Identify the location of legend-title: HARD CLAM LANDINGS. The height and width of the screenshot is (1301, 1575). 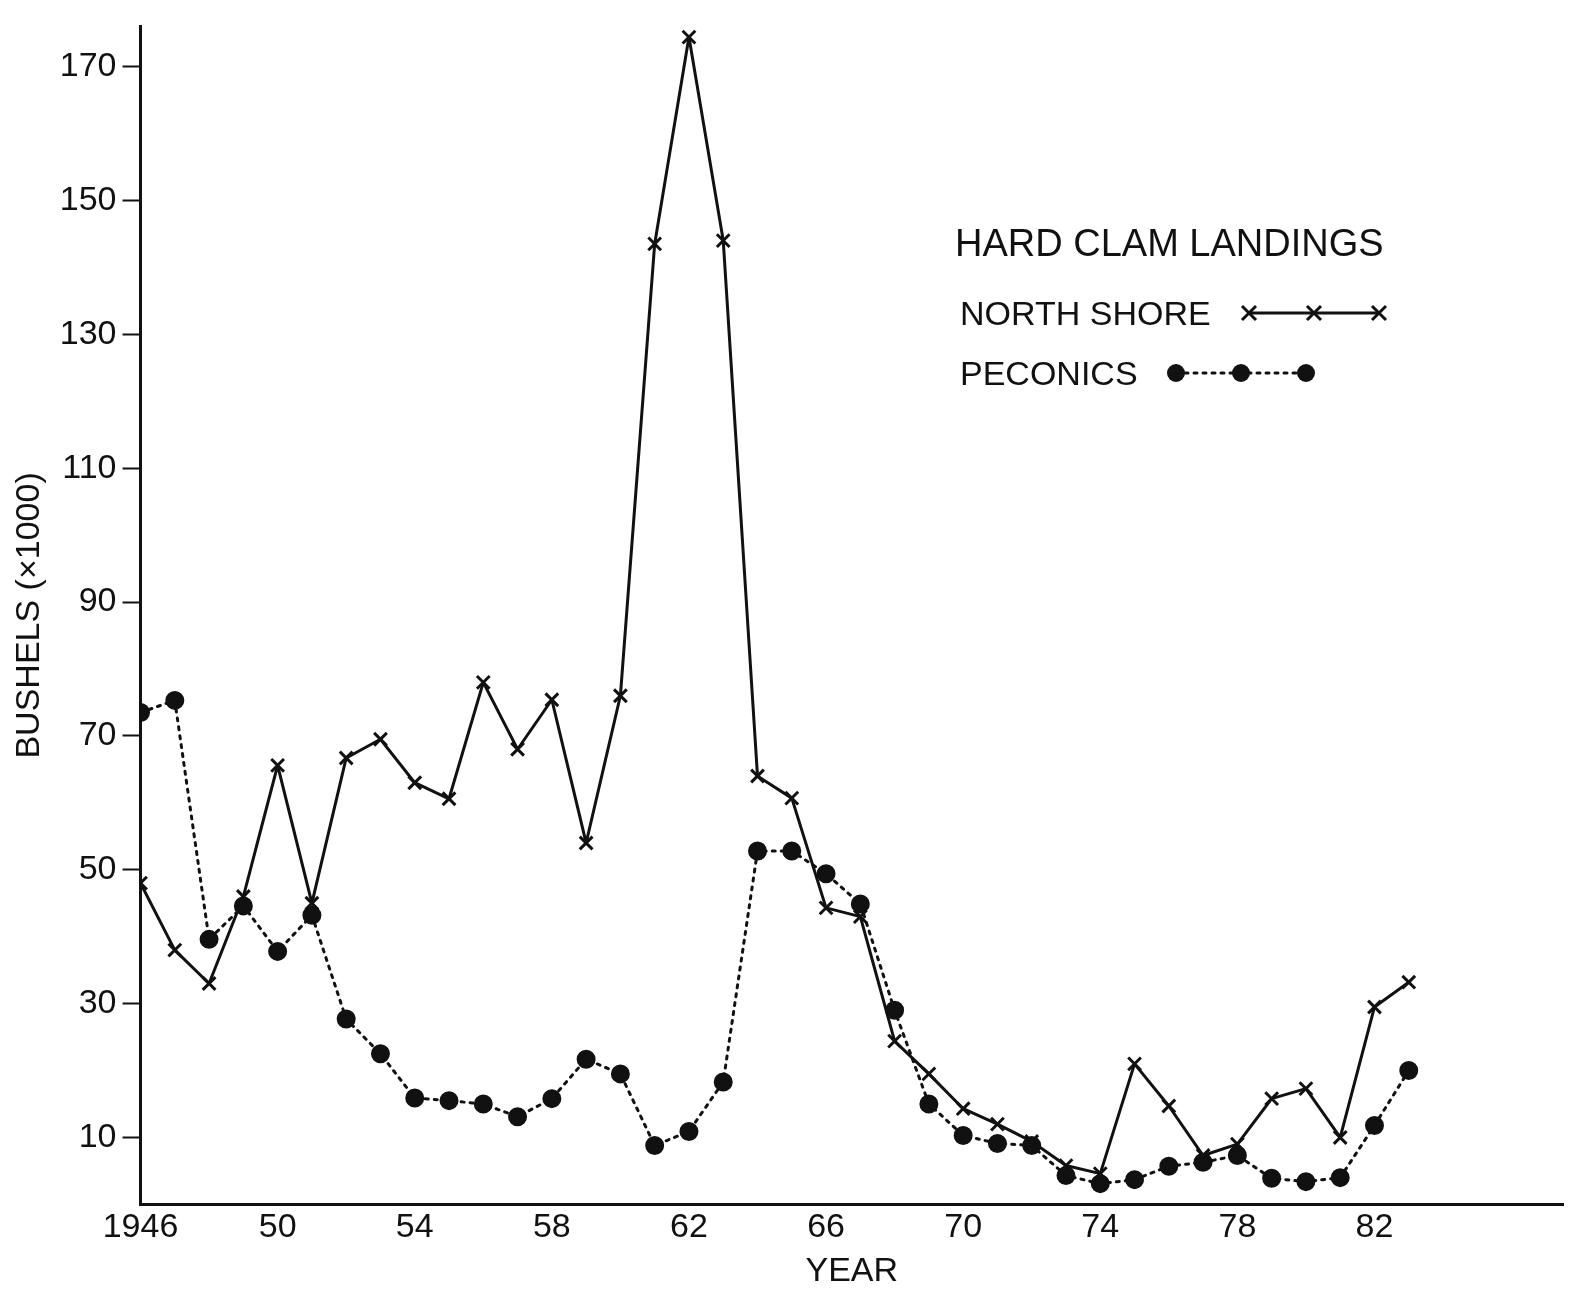
(1170, 243).